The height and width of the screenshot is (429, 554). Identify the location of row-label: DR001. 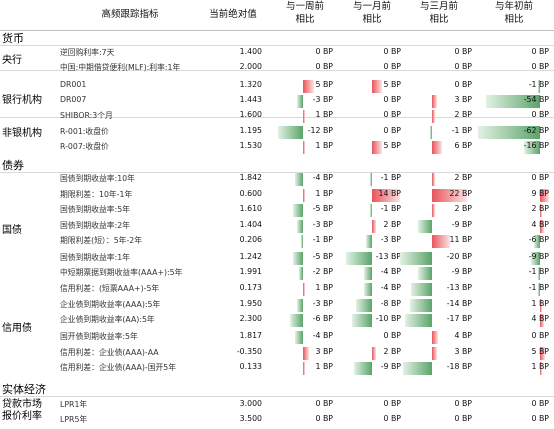
(73, 84).